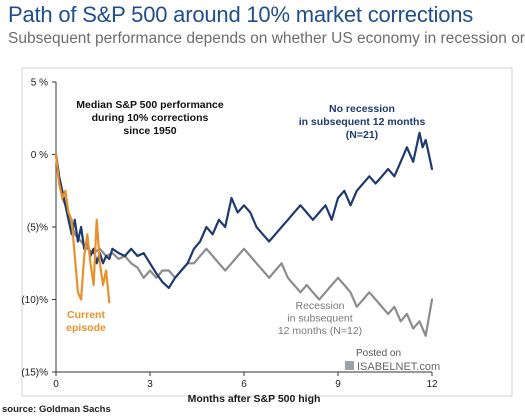  What do you see at coordinates (254, 399) in the screenshot?
I see `x-axis-label: Months after S&P 500 high` at bounding box center [254, 399].